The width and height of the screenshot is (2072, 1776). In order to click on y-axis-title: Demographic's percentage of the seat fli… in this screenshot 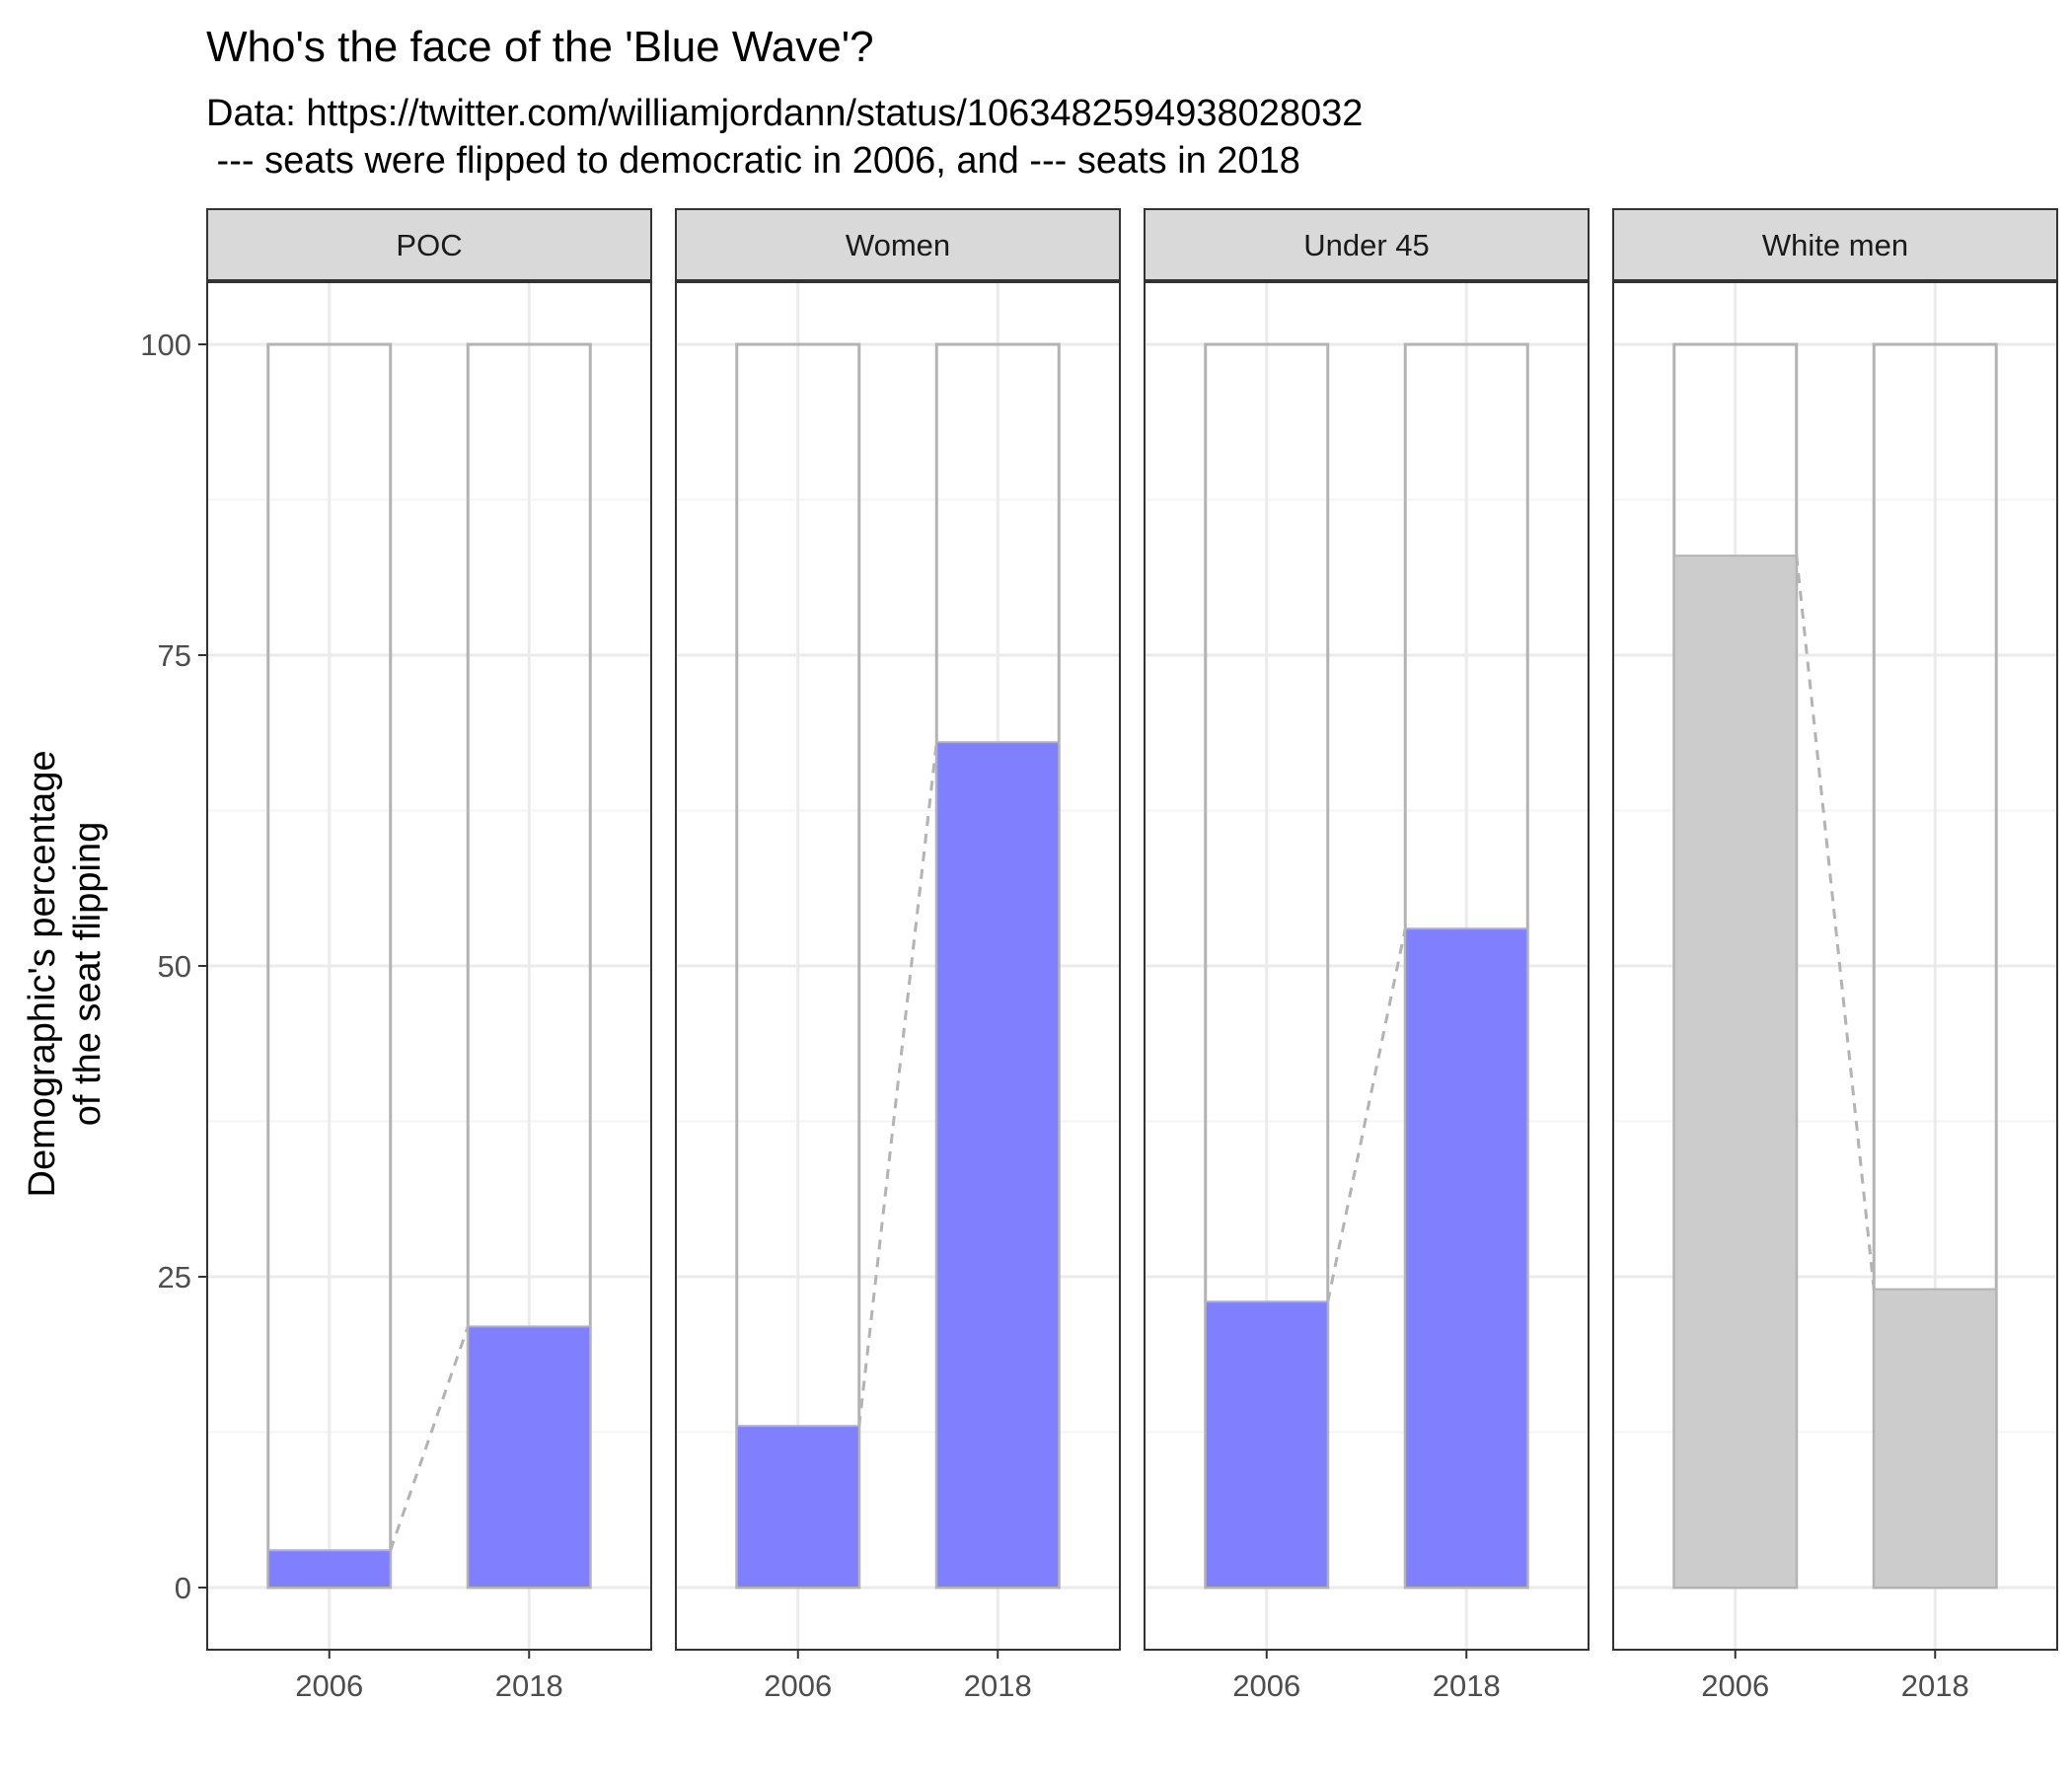, I will do `click(66, 975)`.